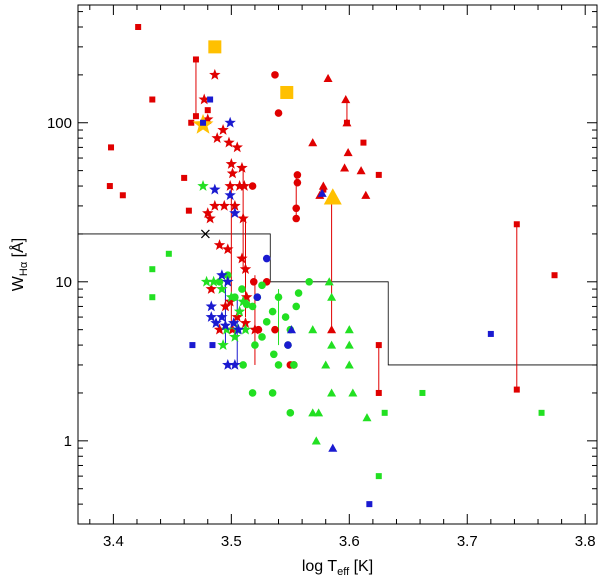  I want to click on y-tick-label: 100, so click(59, 123).